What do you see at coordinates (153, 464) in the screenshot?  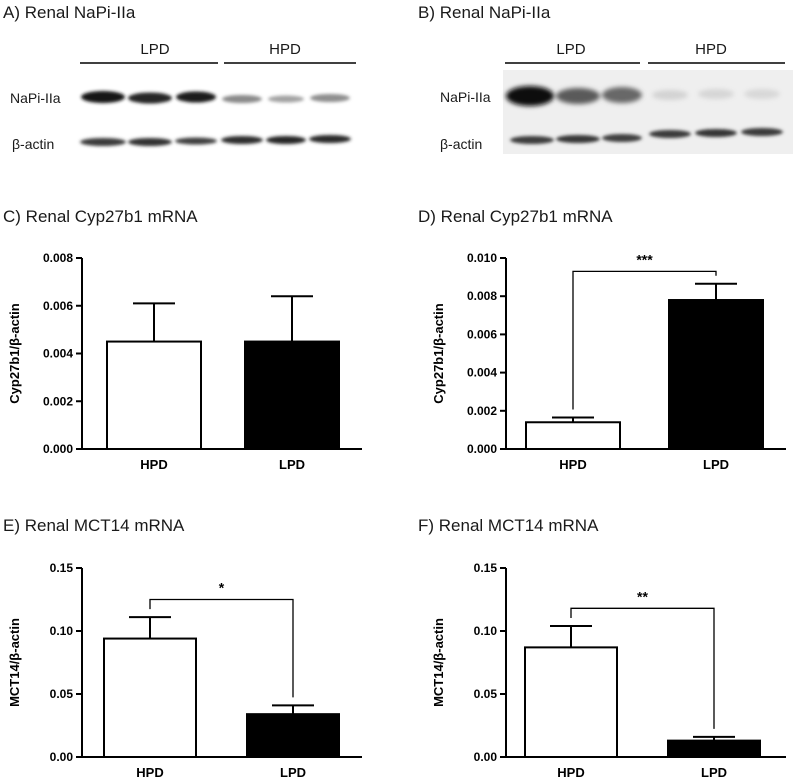 I see `panel-c-xlabel-hpd: HPD` at bounding box center [153, 464].